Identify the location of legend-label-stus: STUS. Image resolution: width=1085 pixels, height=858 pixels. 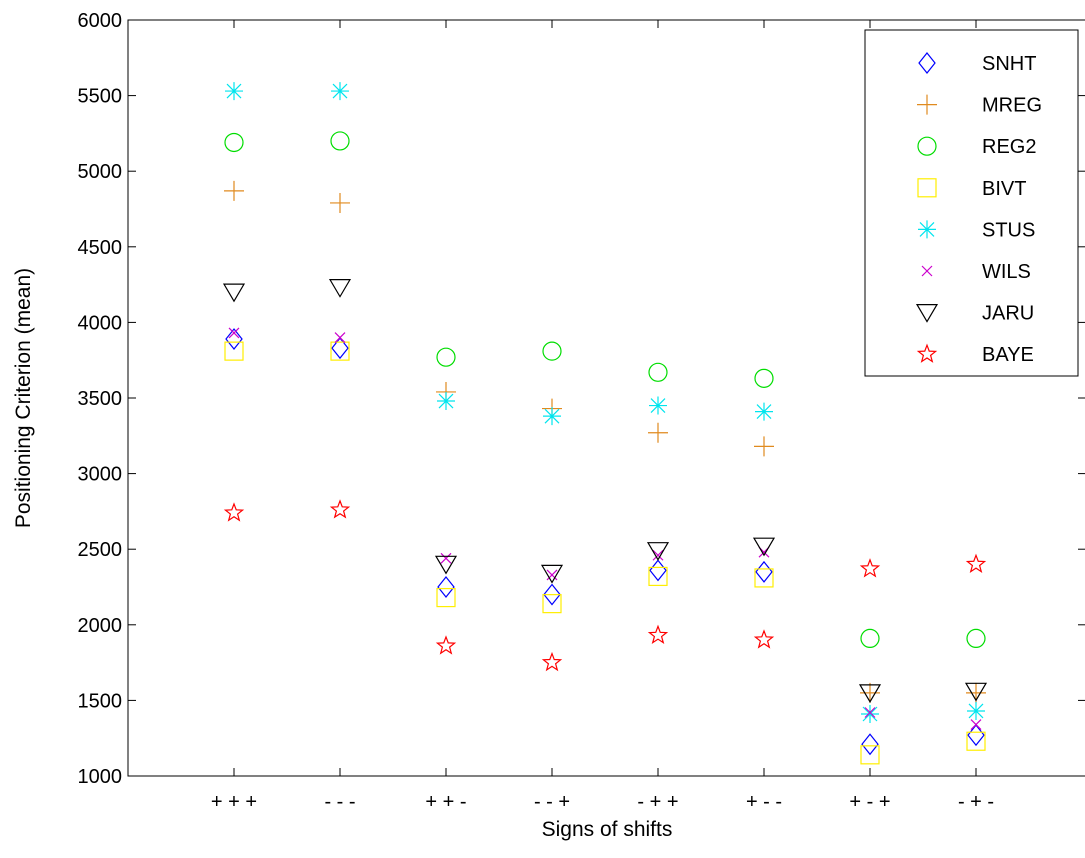
(1008, 230).